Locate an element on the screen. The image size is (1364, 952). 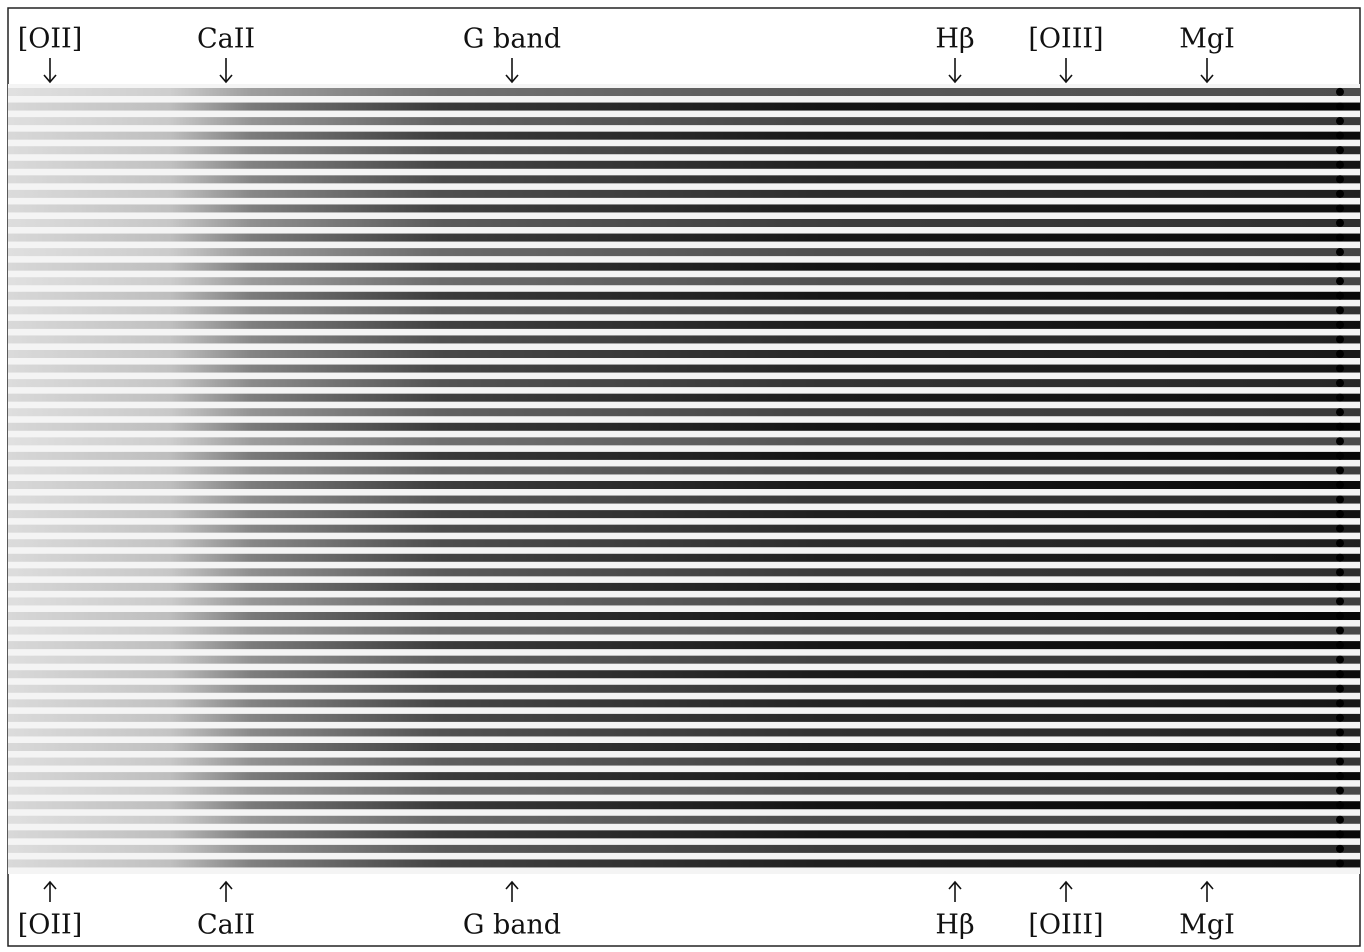
top-line-label: Hβ is located at coordinates (954, 39).